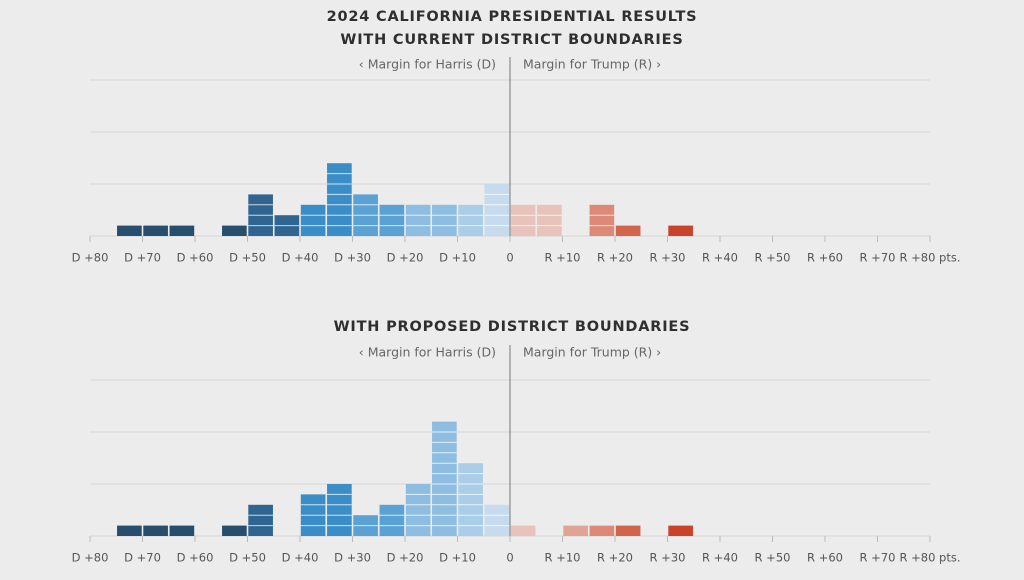  What do you see at coordinates (512, 327) in the screenshot?
I see `chart-title: WITH PROPOSED DISTRICT BOUNDARIES` at bounding box center [512, 327].